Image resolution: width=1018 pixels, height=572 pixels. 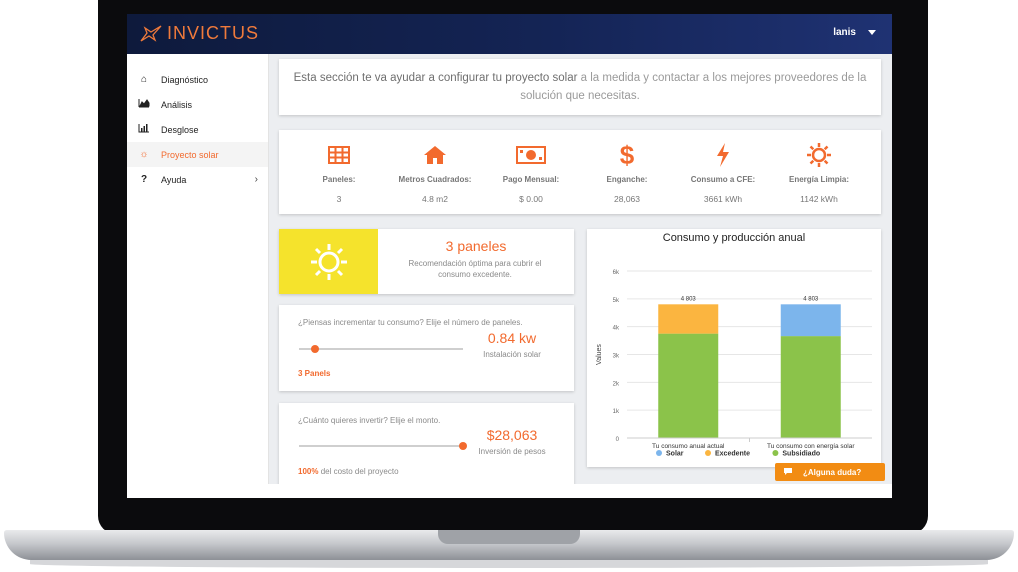 I want to click on y-tick-label: 2k, so click(x=616, y=384).